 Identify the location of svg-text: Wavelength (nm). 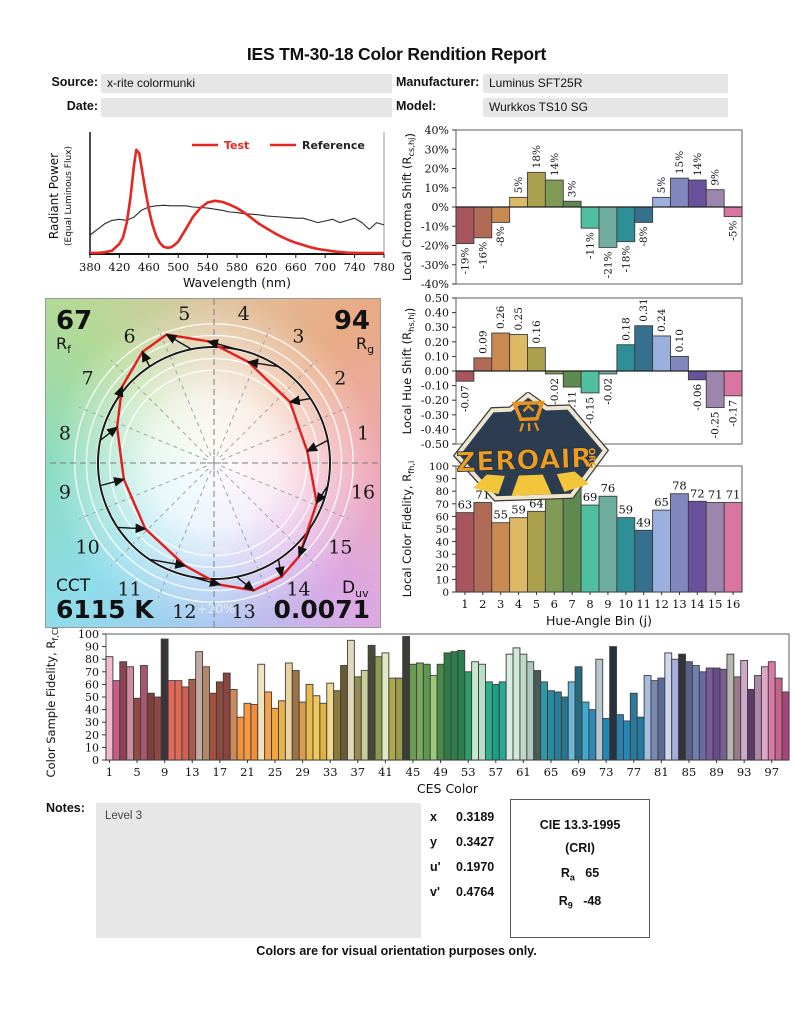
(237, 282).